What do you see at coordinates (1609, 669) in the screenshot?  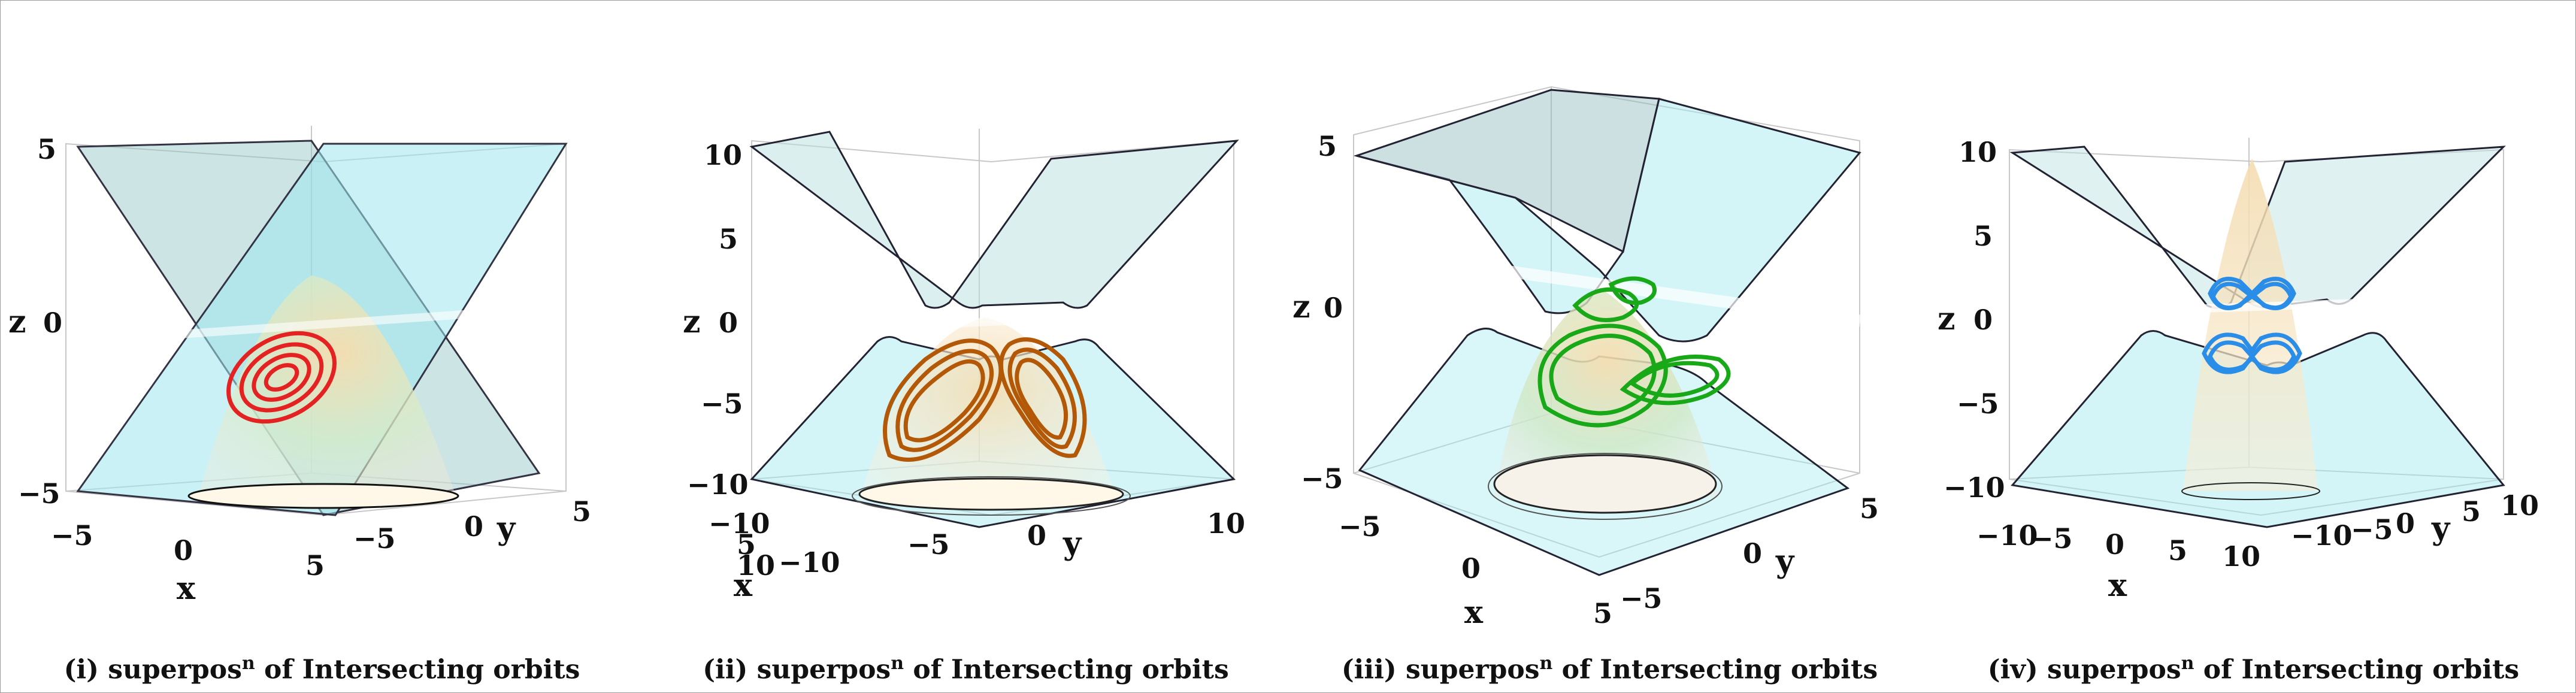 I see `caption-iii: (iii) superposn of Intersecting orbits` at bounding box center [1609, 669].